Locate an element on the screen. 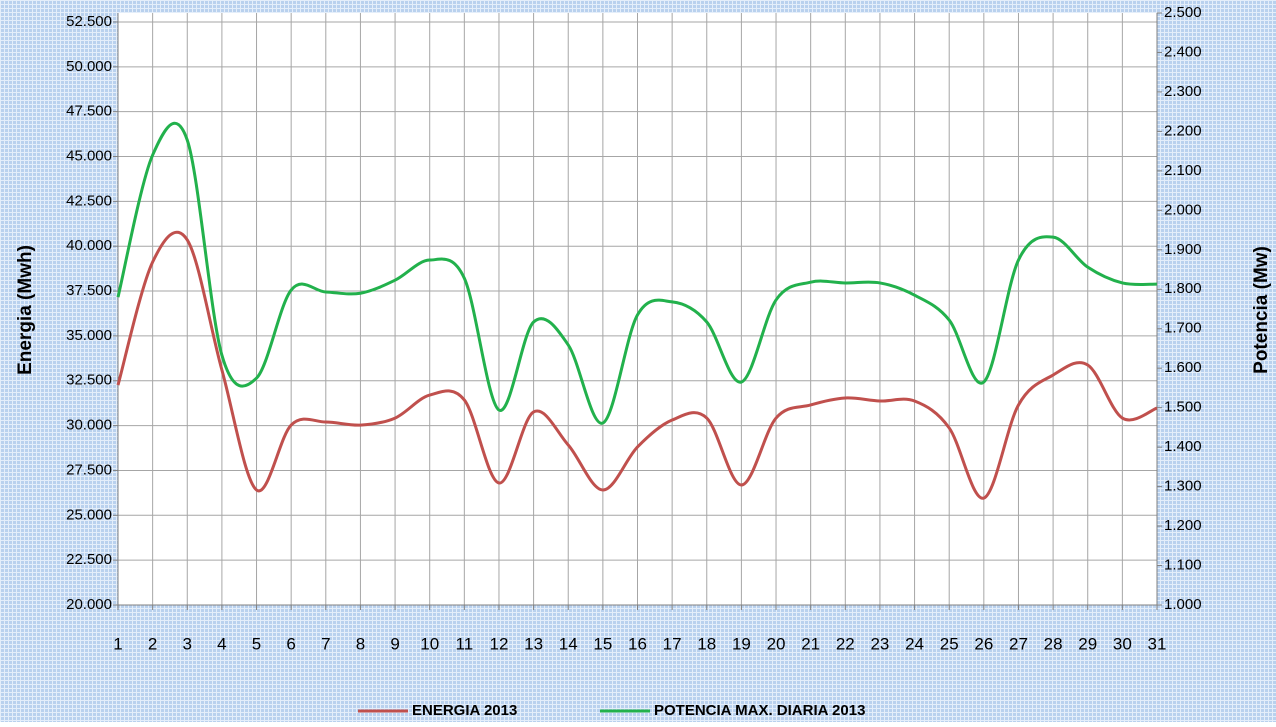 Image resolution: width=1276 pixels, height=727 pixels. x-tick-label: 28 is located at coordinates (1053, 643).